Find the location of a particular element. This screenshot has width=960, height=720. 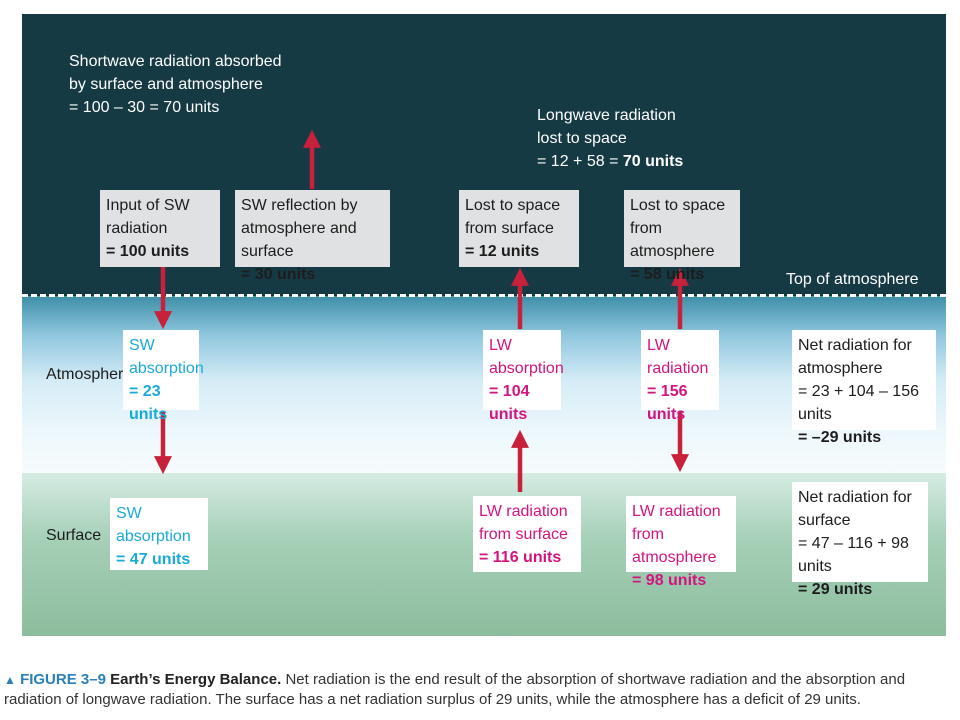

sw-absorption-atm-value: = 23 units is located at coordinates (148, 403).